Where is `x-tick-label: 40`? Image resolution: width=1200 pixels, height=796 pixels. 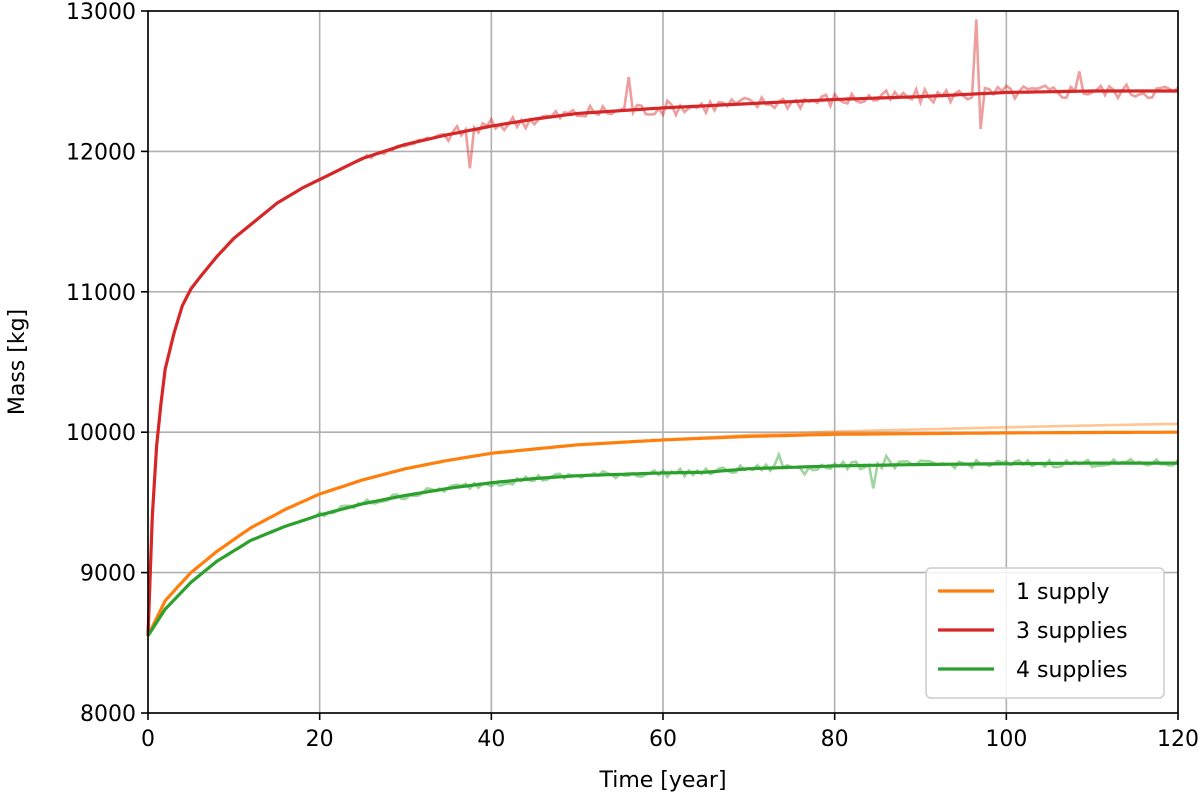
x-tick-label: 40 is located at coordinates (491, 739).